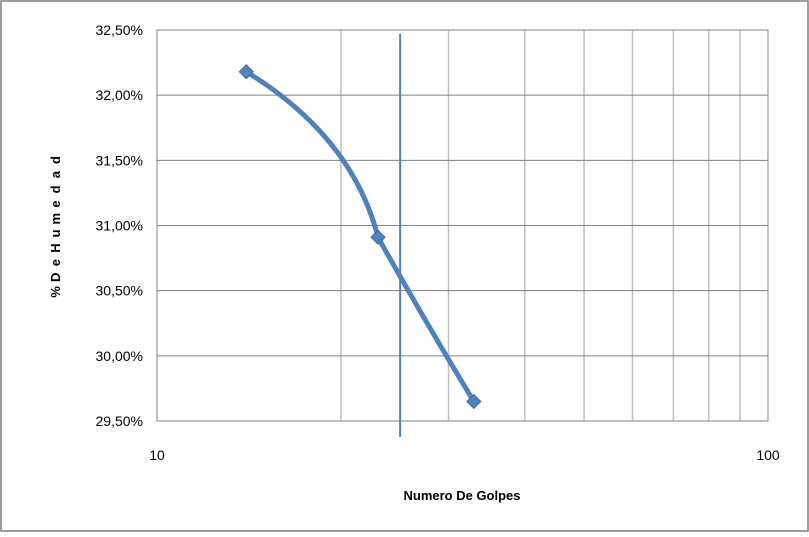  I want to click on y-tick-label: 31,50%, so click(119, 160).